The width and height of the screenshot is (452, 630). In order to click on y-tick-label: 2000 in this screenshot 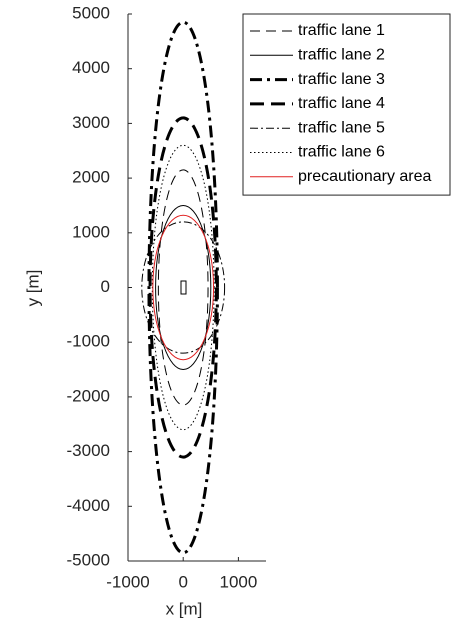, I will do `click(91, 177)`.